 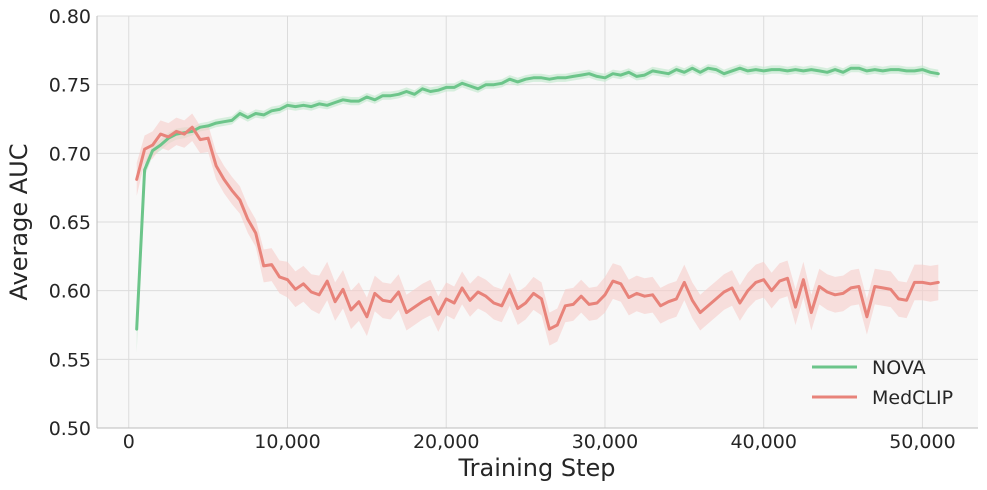 What do you see at coordinates (605, 442) in the screenshot?
I see `x-tick-label: 30,000` at bounding box center [605, 442].